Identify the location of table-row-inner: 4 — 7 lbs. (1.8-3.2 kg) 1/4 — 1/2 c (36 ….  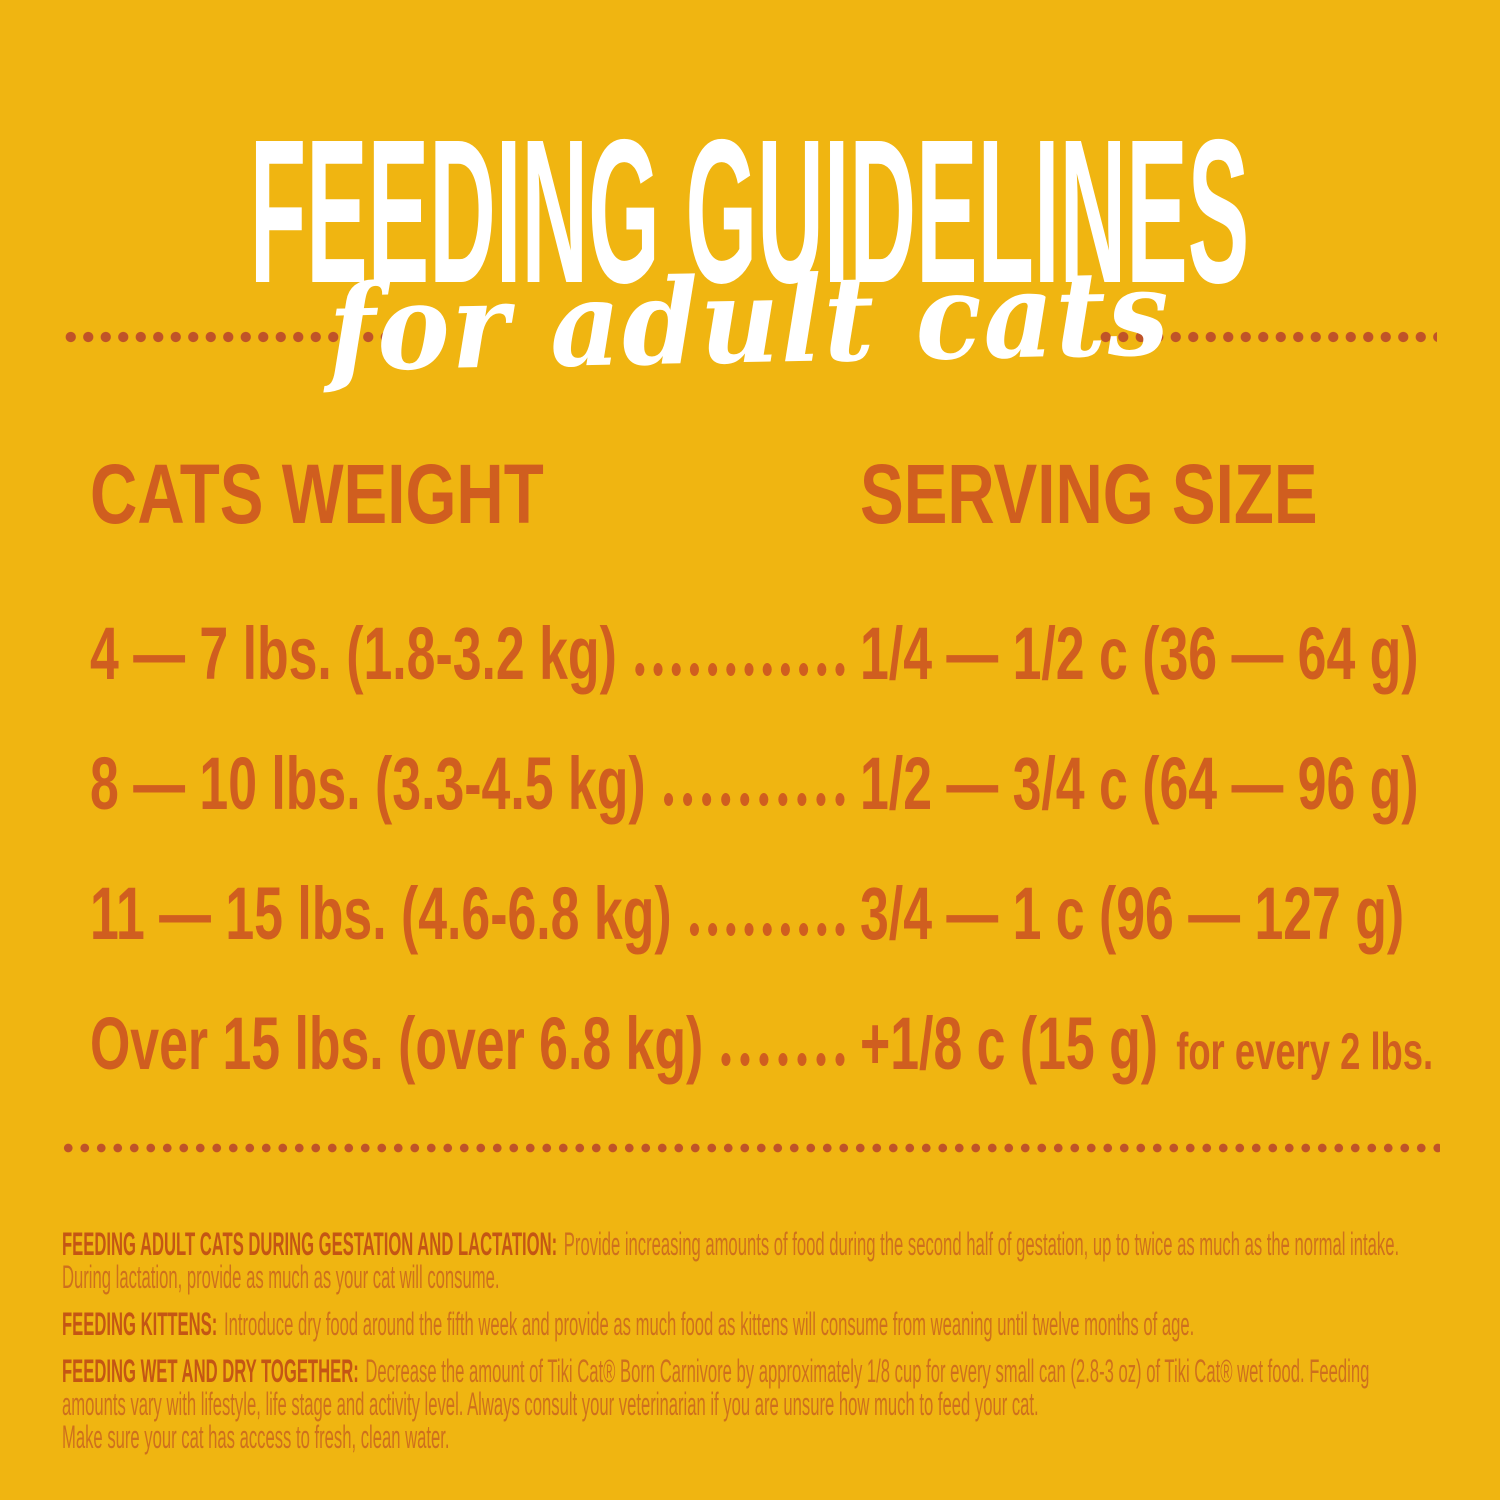
(765, 654).